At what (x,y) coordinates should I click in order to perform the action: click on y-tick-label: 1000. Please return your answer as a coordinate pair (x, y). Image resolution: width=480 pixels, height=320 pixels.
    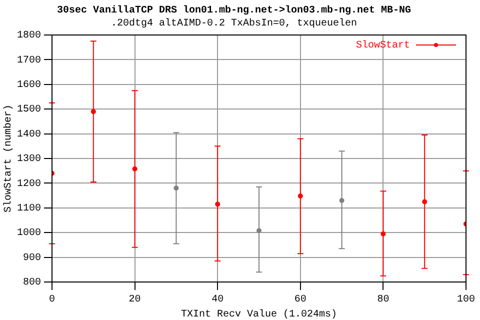
    Looking at the image, I should click on (29, 234).